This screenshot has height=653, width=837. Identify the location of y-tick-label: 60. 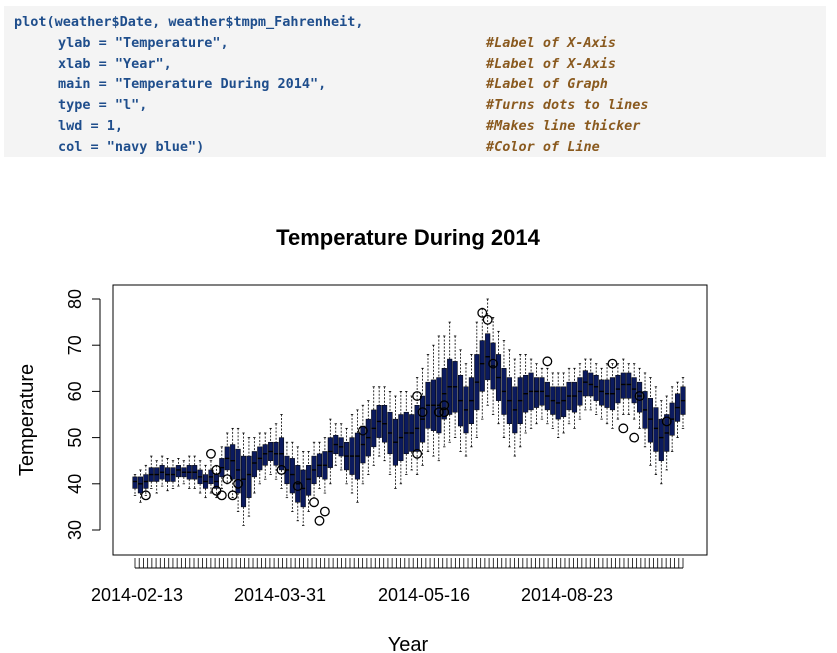
(75, 391).